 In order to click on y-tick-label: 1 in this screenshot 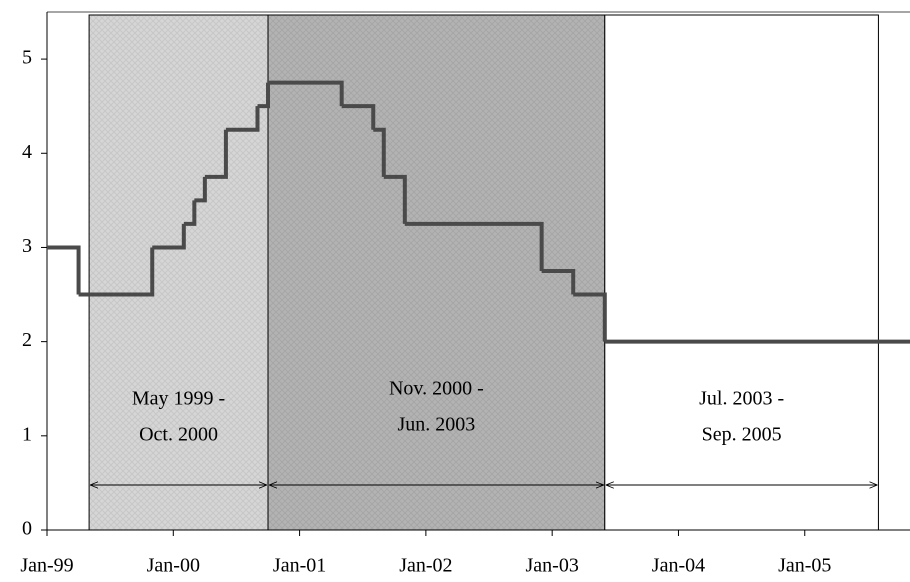, I will do `click(27, 434)`.